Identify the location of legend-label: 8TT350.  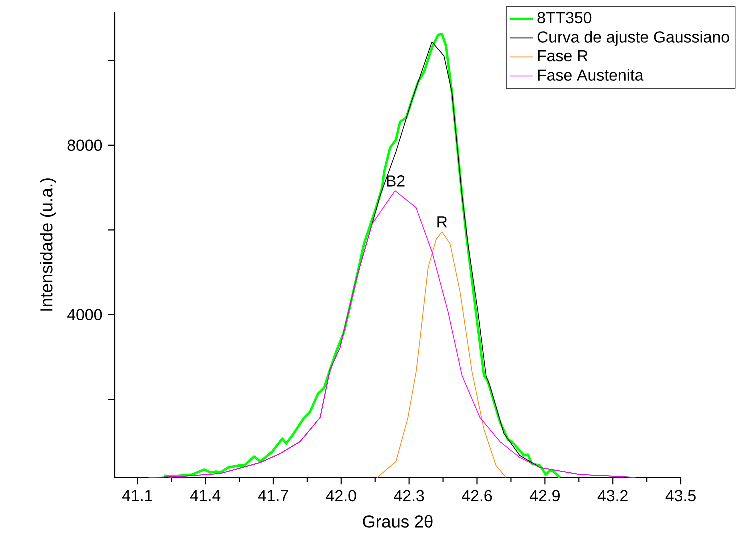
(565, 18).